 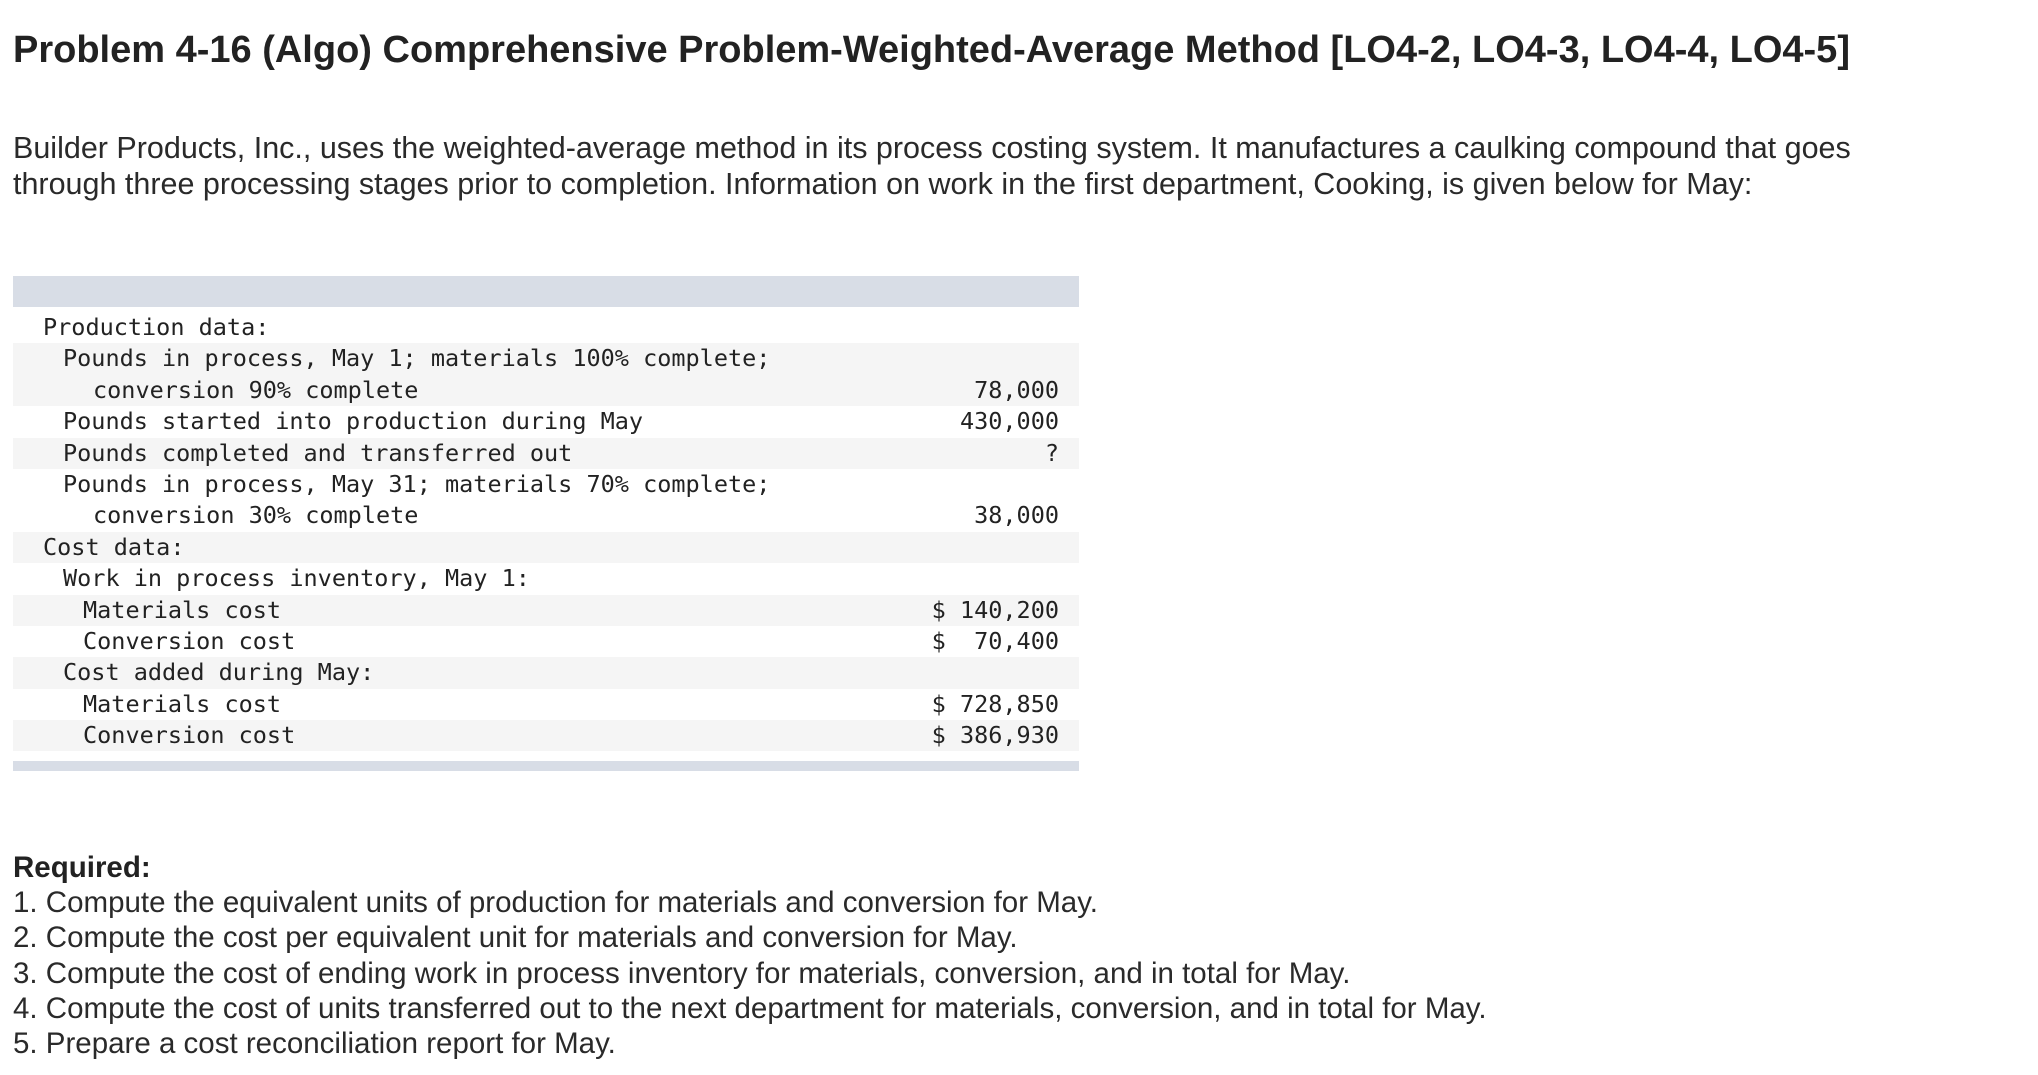 What do you see at coordinates (546, 673) in the screenshot?
I see `table-row: Cost added during May:` at bounding box center [546, 673].